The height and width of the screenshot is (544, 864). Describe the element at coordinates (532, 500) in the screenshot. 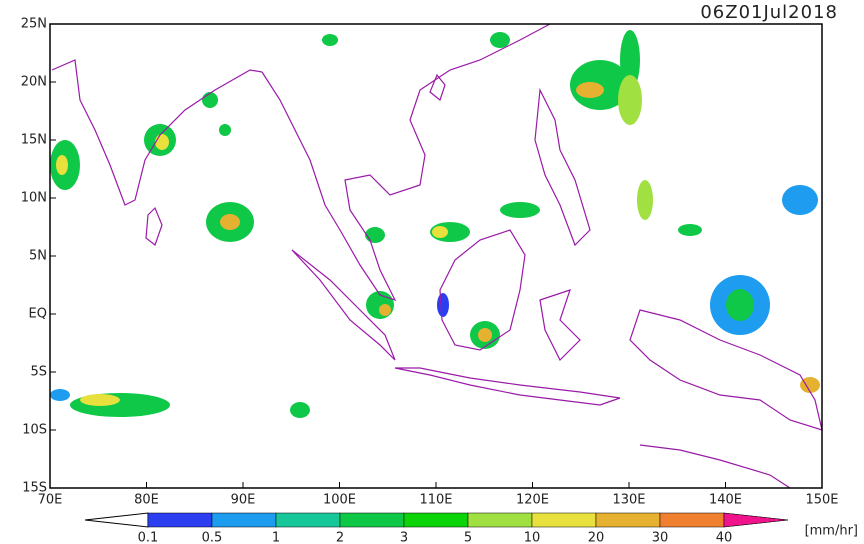

I see `x-tick-label: 120E` at that location.